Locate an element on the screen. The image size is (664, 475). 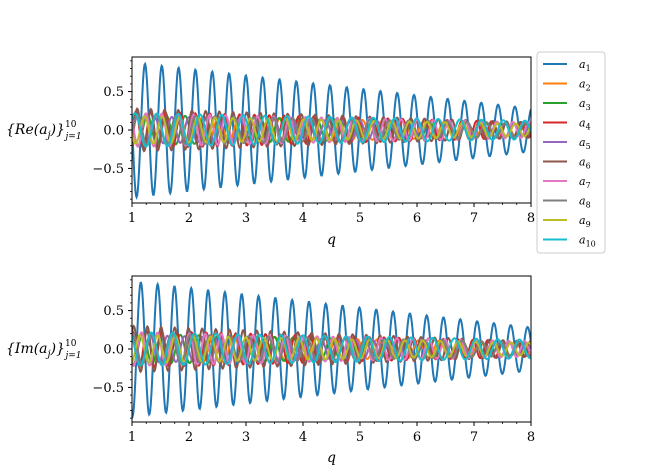
legend-label: a10 is located at coordinates (587, 241).